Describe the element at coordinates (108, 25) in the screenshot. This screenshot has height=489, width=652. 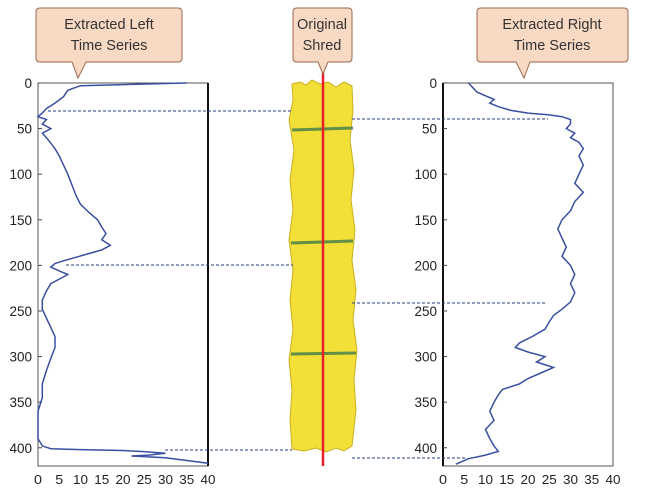
I see `left-callout-line-1: Extracted Left` at that location.